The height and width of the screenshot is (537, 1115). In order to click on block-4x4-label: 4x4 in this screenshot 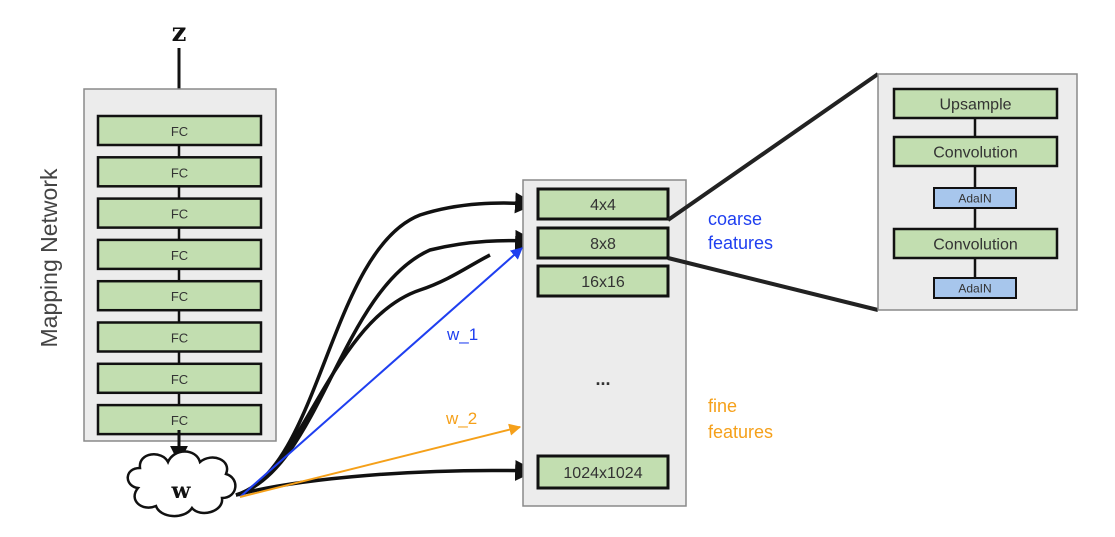, I will do `click(603, 205)`.